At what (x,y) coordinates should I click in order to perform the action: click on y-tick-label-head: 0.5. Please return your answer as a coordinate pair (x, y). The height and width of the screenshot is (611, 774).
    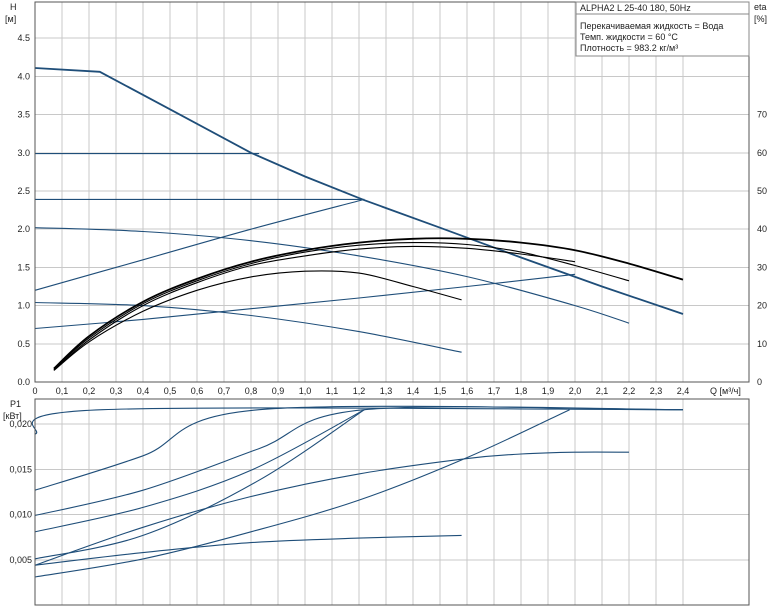
    Looking at the image, I should click on (23, 344).